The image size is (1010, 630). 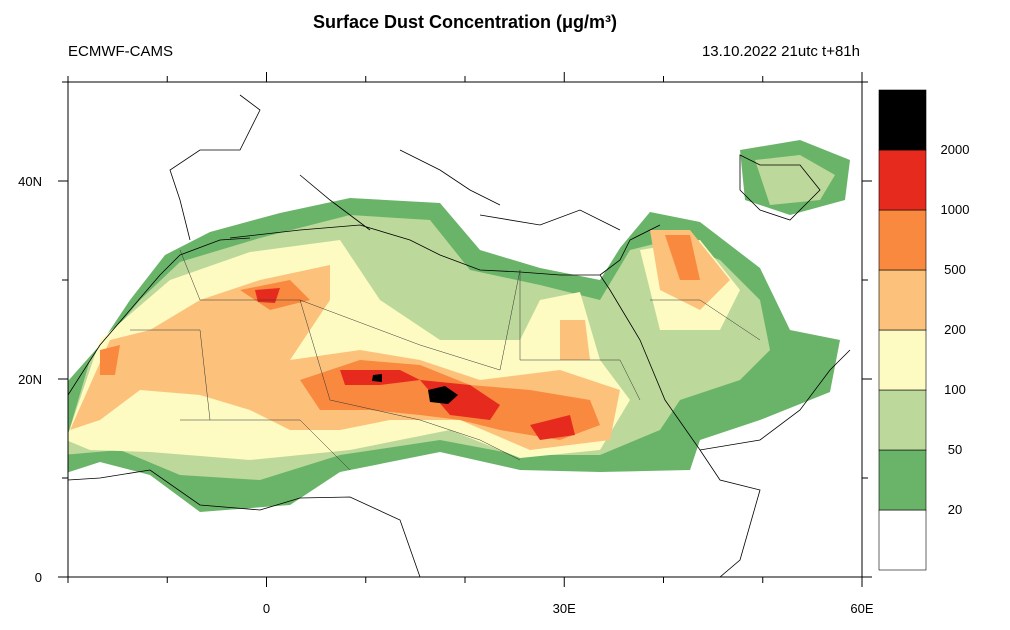 I want to click on y-tick-label: 40N, so click(x=30, y=181).